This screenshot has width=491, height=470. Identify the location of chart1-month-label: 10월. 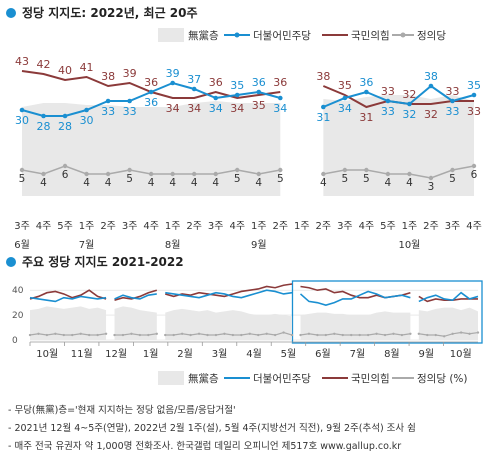
(409, 245).